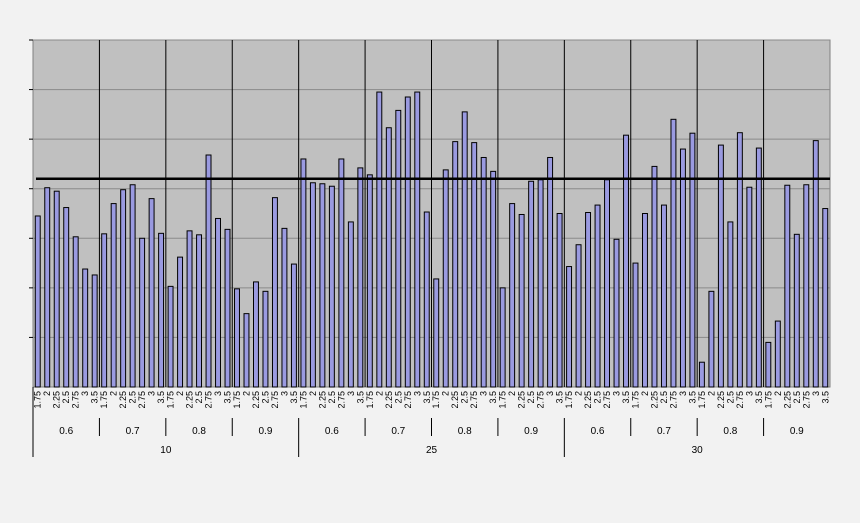  I want to click on y-axis-ticks, so click(31, 188).